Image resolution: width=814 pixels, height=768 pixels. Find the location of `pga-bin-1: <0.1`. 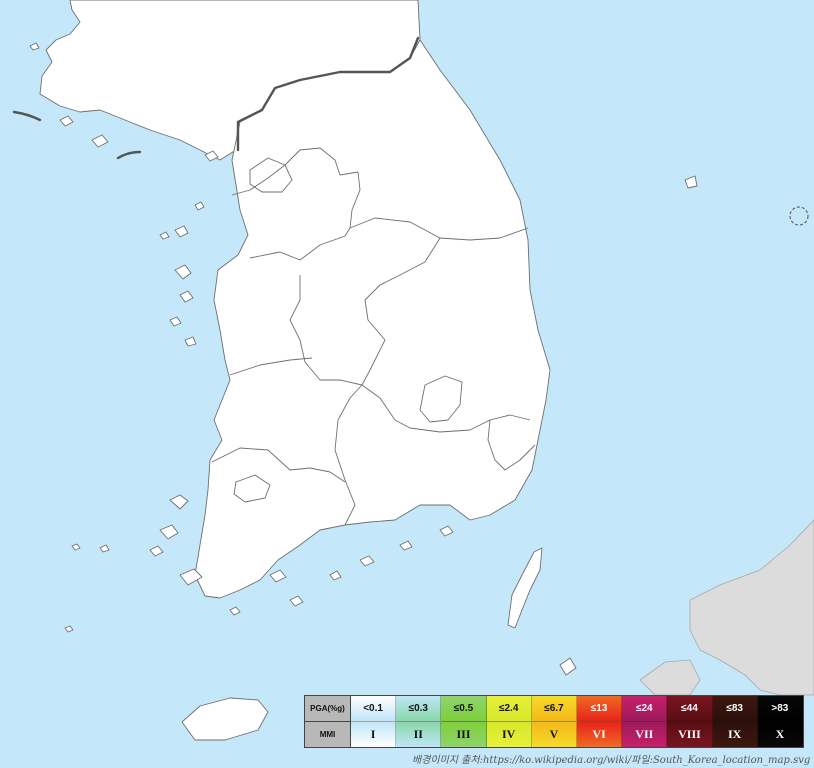

pga-bin-1: <0.1 is located at coordinates (374, 709).